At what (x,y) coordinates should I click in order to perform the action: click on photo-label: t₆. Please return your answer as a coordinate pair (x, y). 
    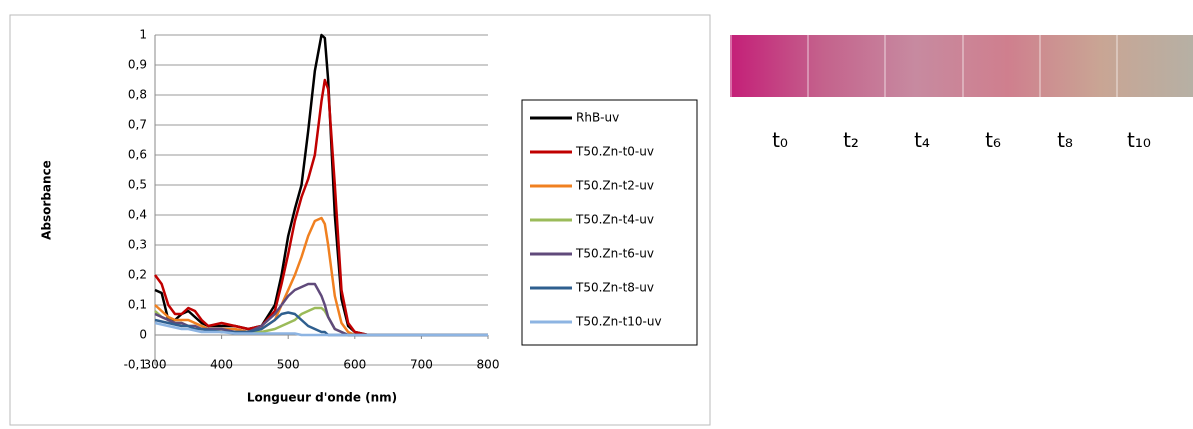
    Looking at the image, I should click on (993, 140).